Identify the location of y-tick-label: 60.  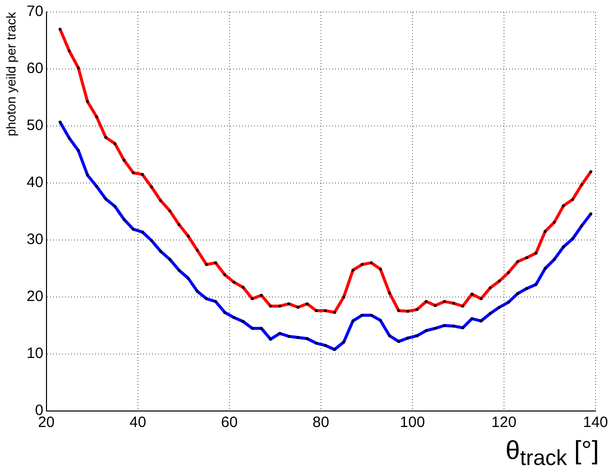
(35, 69).